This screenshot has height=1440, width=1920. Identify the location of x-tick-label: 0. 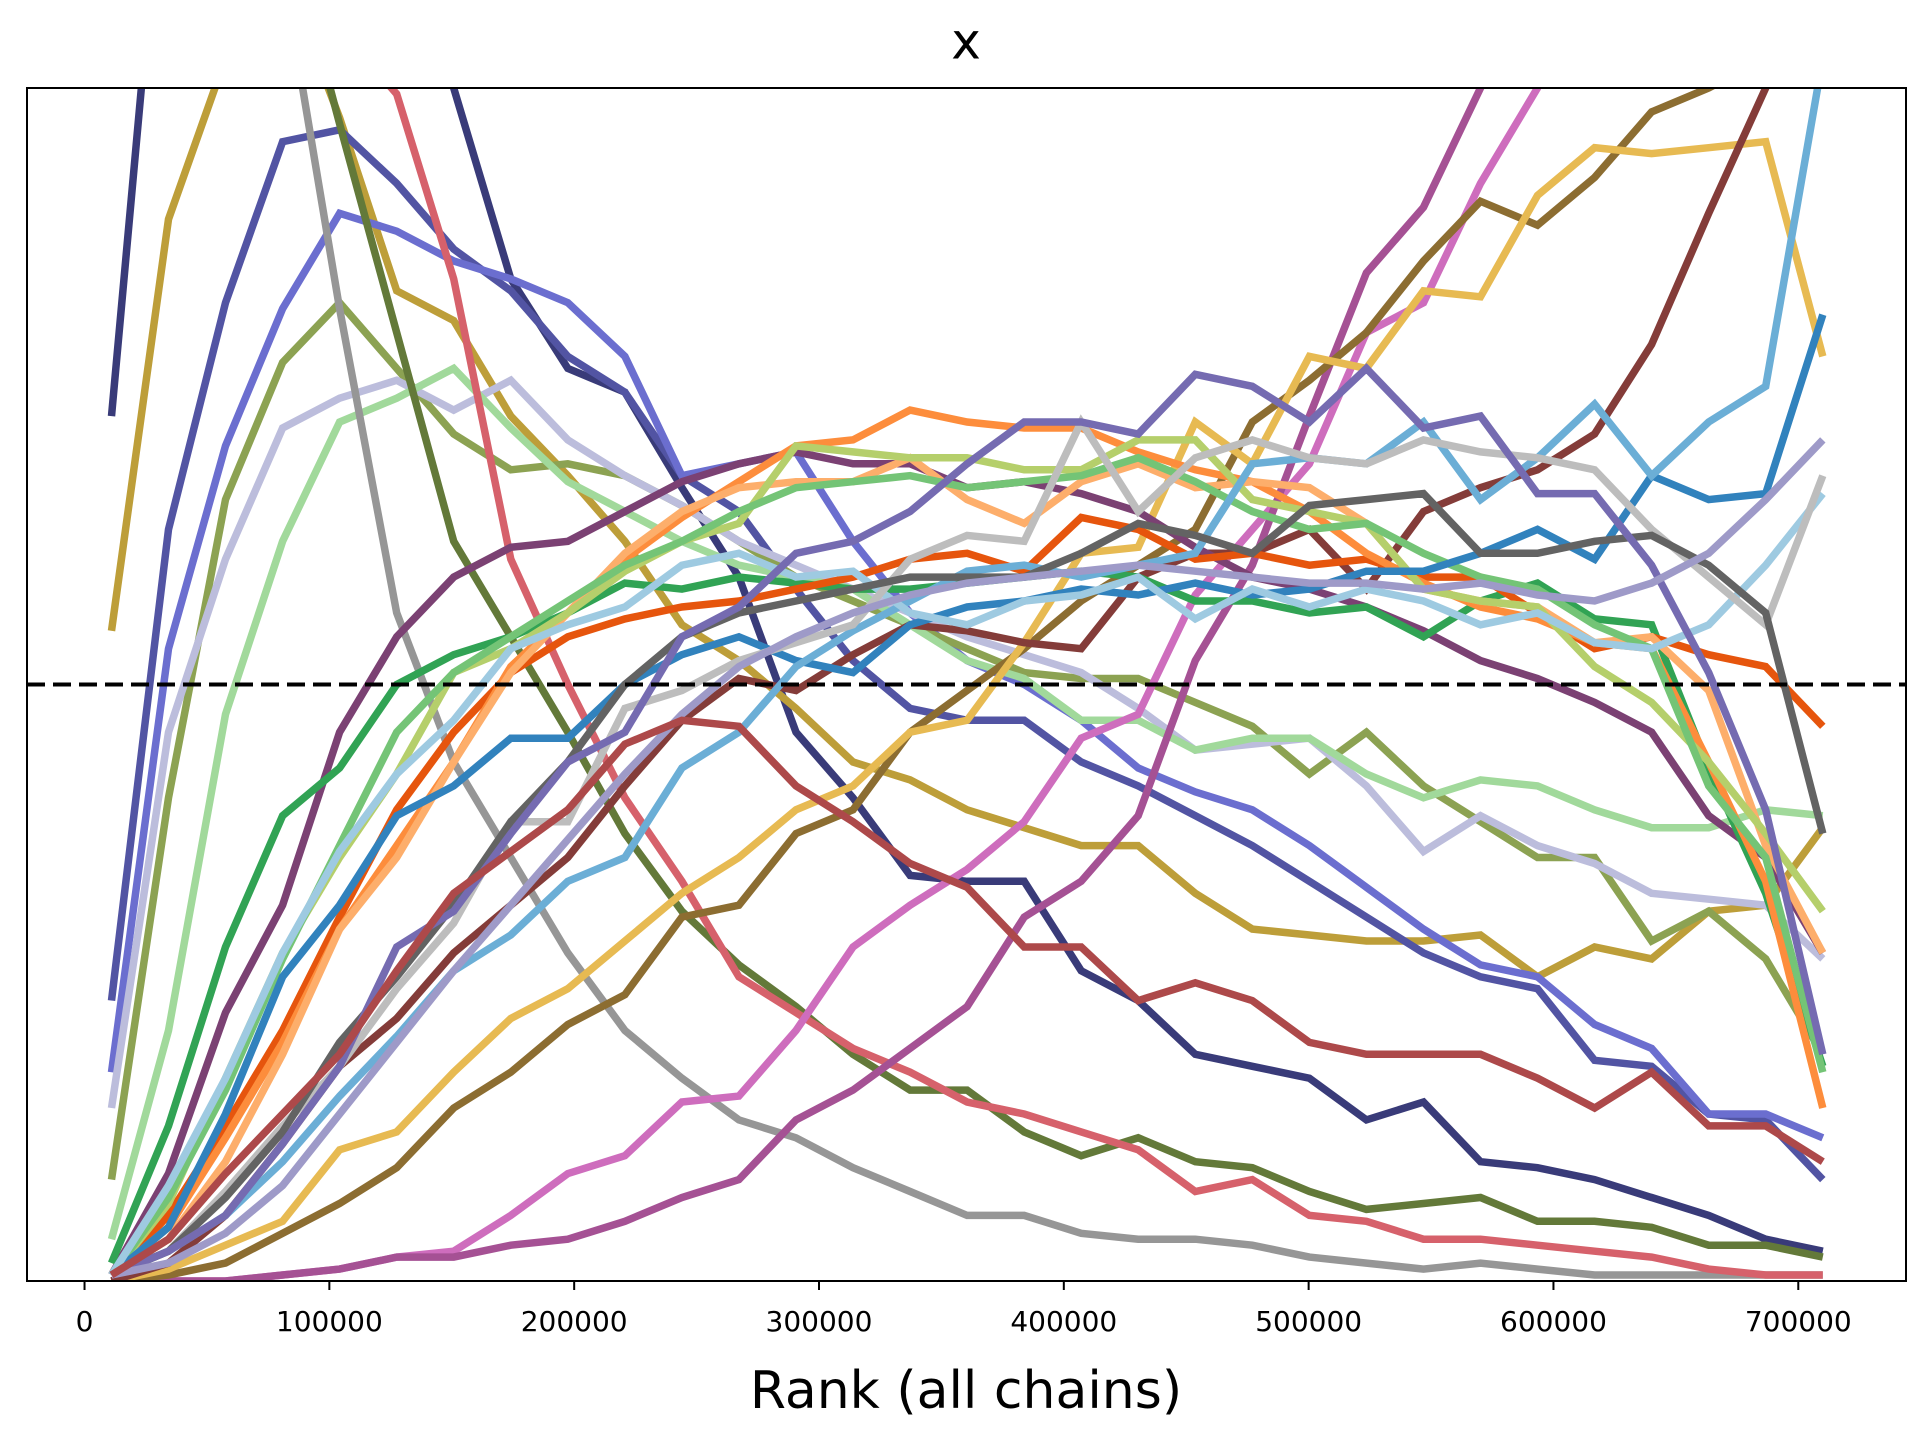
(85, 1321).